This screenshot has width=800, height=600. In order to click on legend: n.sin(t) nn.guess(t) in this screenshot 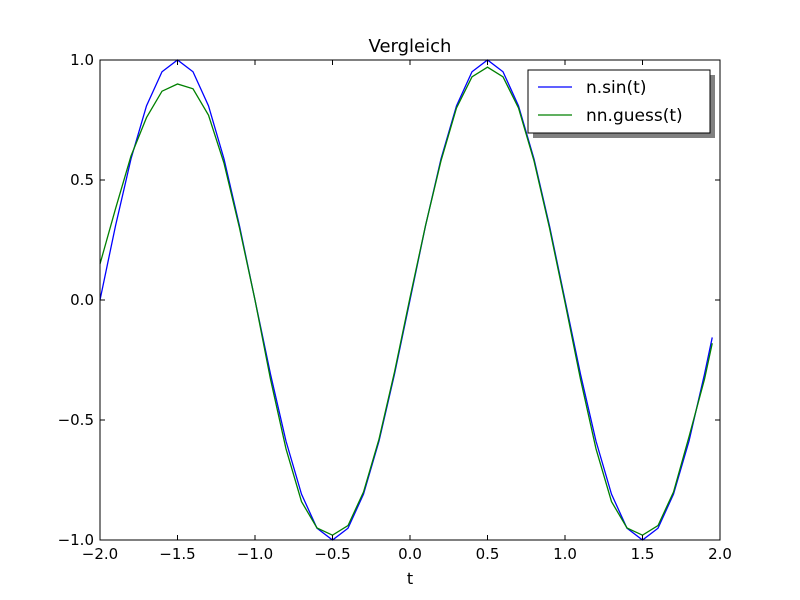, I will do `click(621, 103)`.